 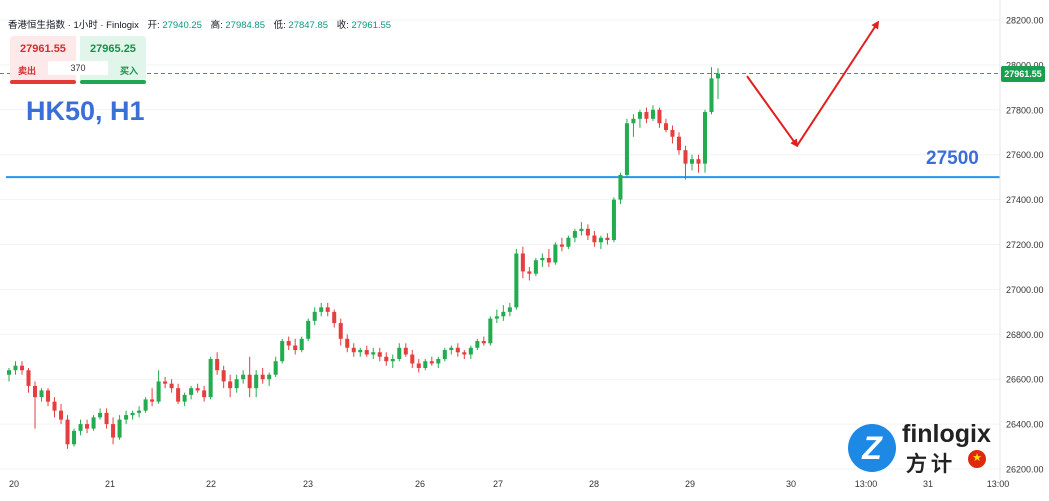 I want to click on buy-price: 27965.25, so click(x=113, y=49).